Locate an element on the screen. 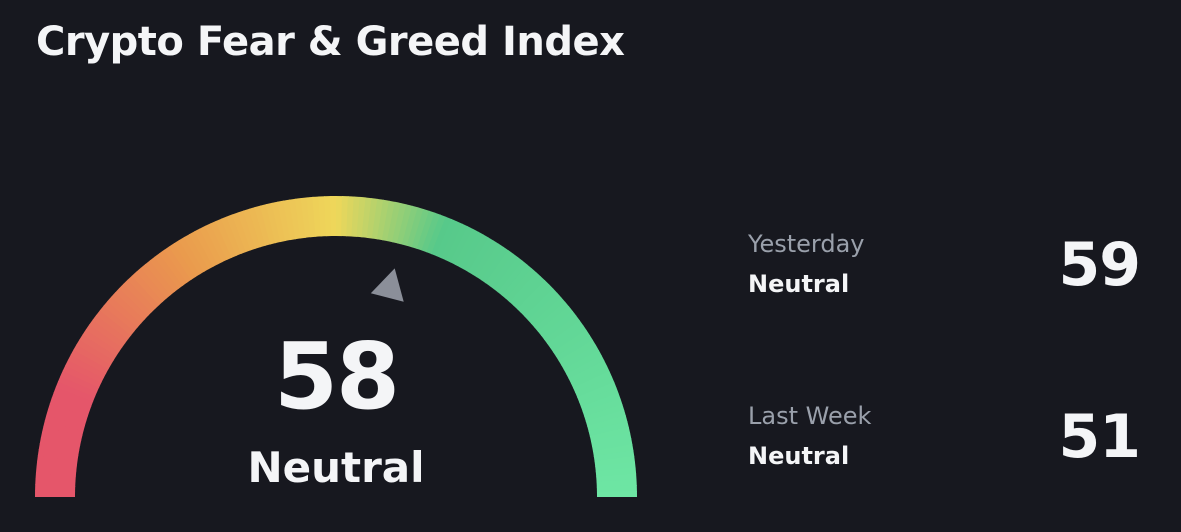 This screenshot has height=532, width=1181. gauge-sentiment-label: Neutral is located at coordinates (336, 467).